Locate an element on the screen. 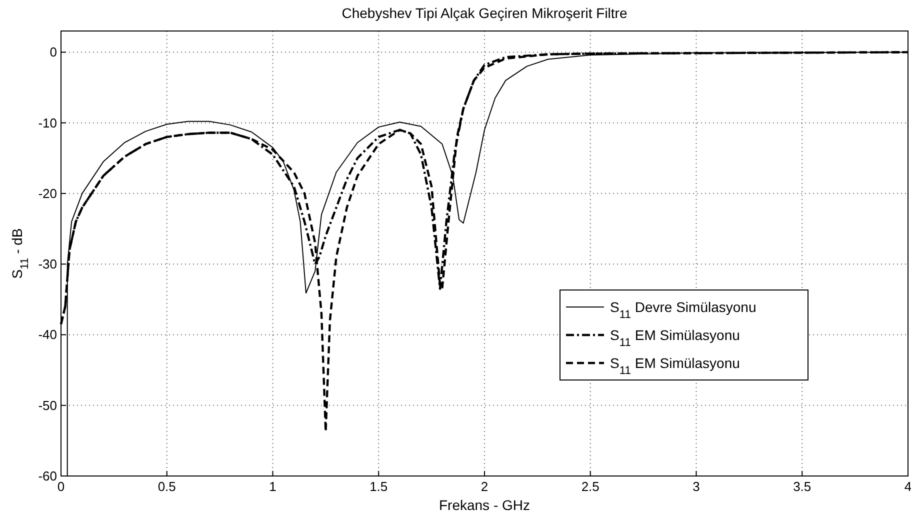 Image resolution: width=911 pixels, height=518 pixels. y-tick-label: -20 is located at coordinates (47, 193).